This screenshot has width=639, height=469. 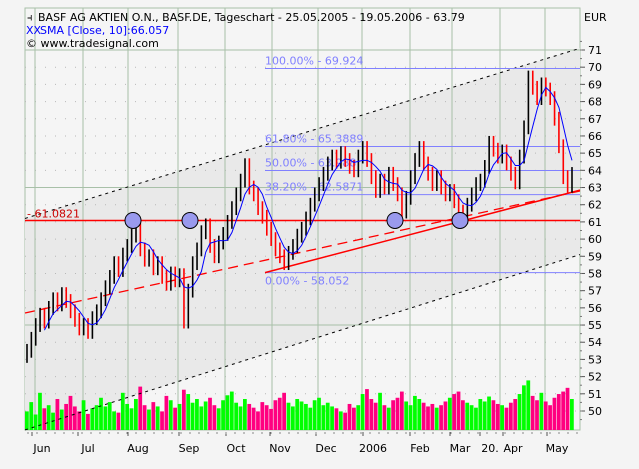 What do you see at coordinates (490, 448) in the screenshot?
I see `x-tick-label: 20.` at bounding box center [490, 448].